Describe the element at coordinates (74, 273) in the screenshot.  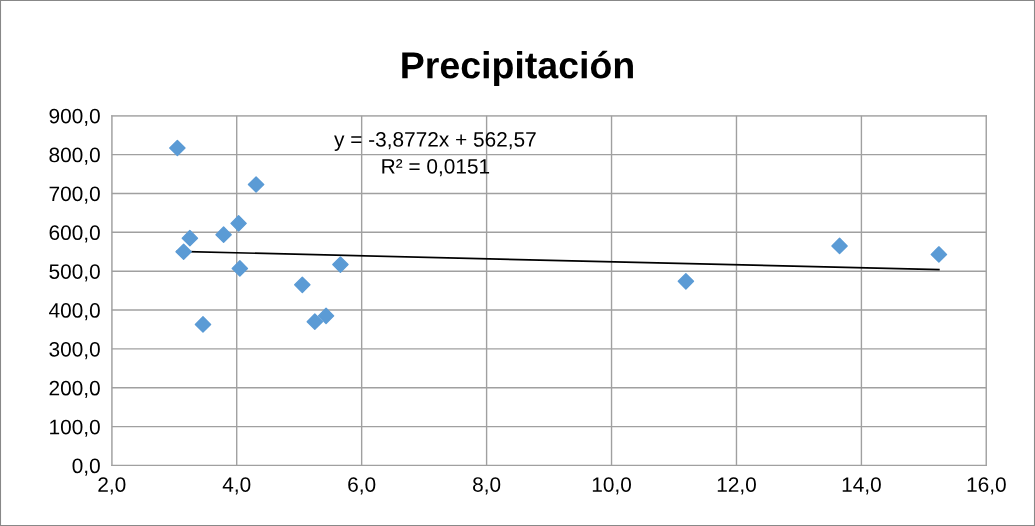
I see `y-tick-label: 500,0` at that location.